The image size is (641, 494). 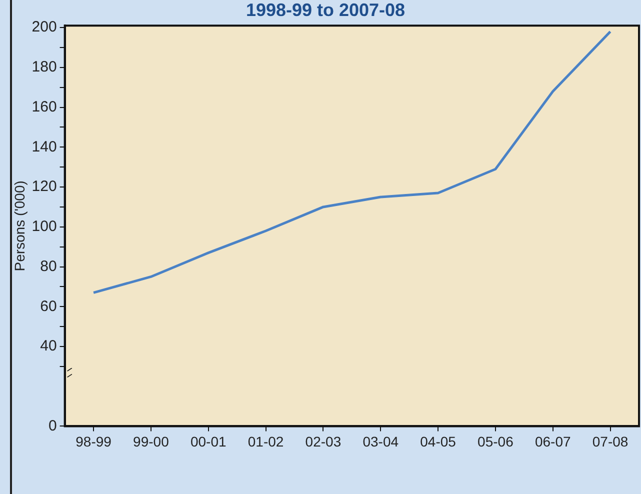 What do you see at coordinates (438, 441) in the screenshot?
I see `x-tick-label: 04-05` at bounding box center [438, 441].